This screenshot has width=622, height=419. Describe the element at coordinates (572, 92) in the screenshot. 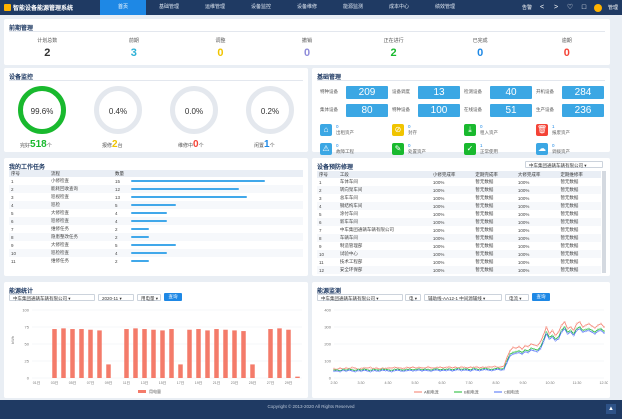

I see `stat-tile: 开机设备 284` at that location.